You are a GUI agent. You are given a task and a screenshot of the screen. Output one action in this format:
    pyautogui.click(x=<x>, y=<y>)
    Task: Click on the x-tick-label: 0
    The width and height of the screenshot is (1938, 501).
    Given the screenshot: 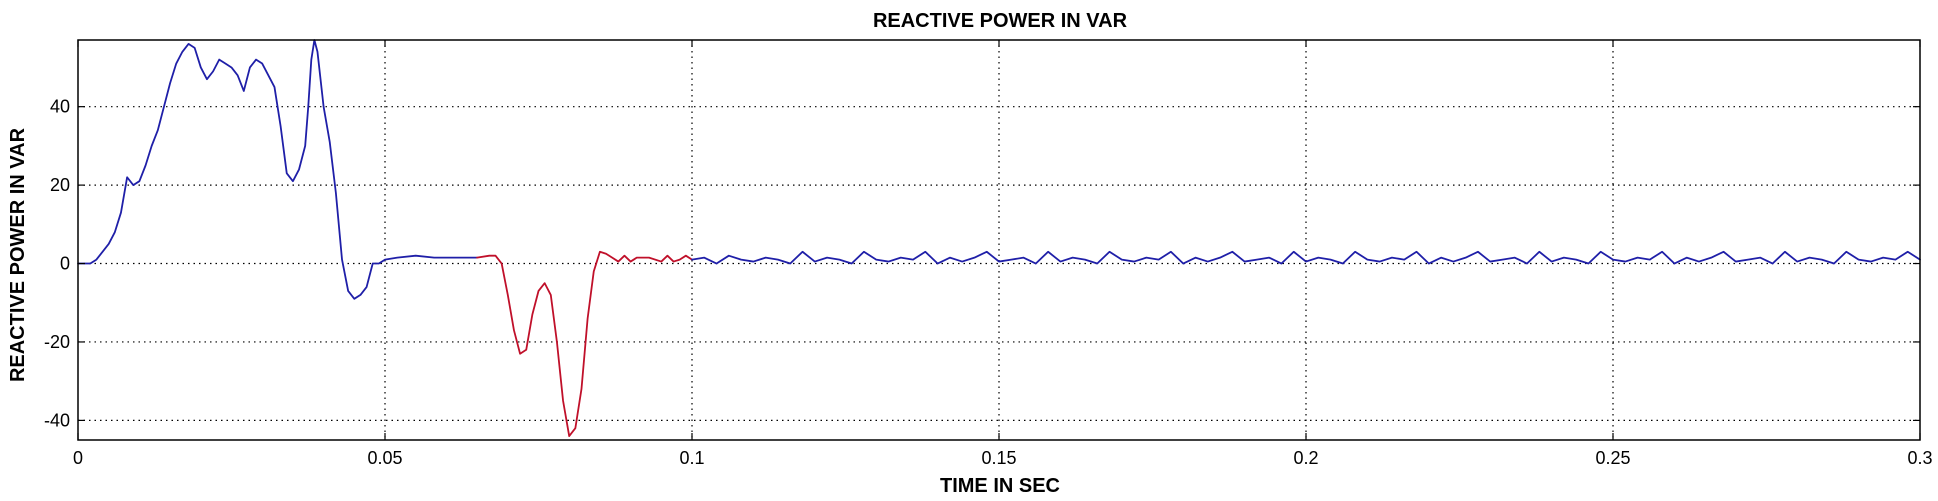 What is the action you would take?
    pyautogui.click(x=78, y=458)
    